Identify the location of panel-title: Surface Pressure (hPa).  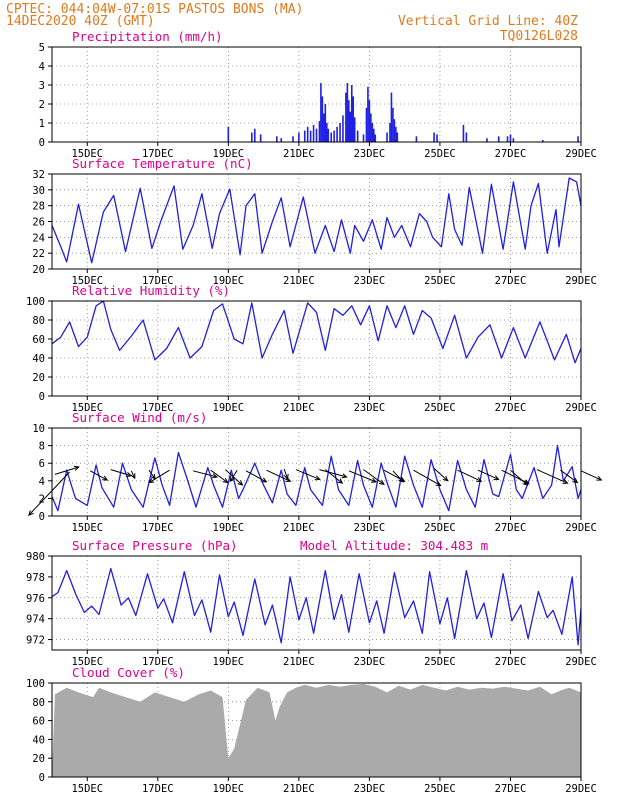
(155, 545).